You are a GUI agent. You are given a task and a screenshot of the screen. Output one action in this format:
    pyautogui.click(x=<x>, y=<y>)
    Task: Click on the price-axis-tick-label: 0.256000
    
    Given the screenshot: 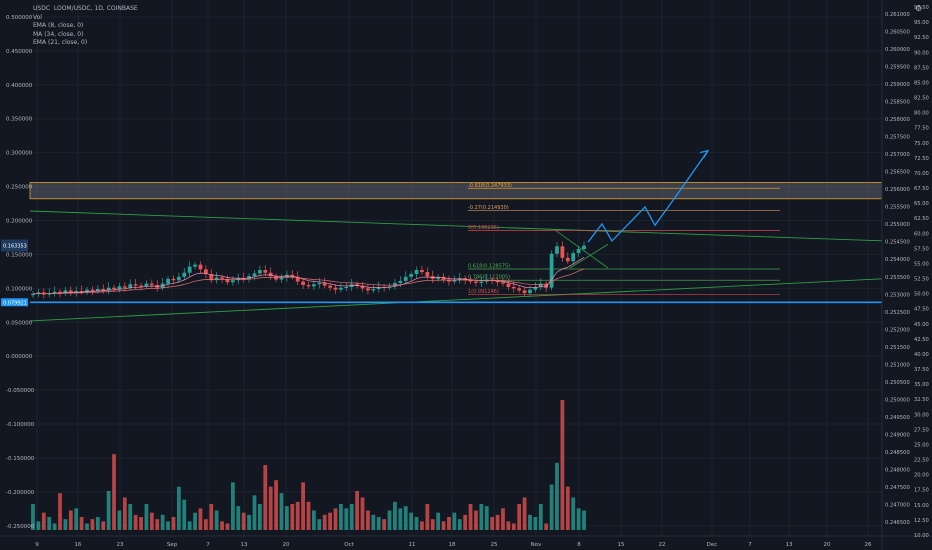 What is the action you would take?
    pyautogui.click(x=897, y=190)
    